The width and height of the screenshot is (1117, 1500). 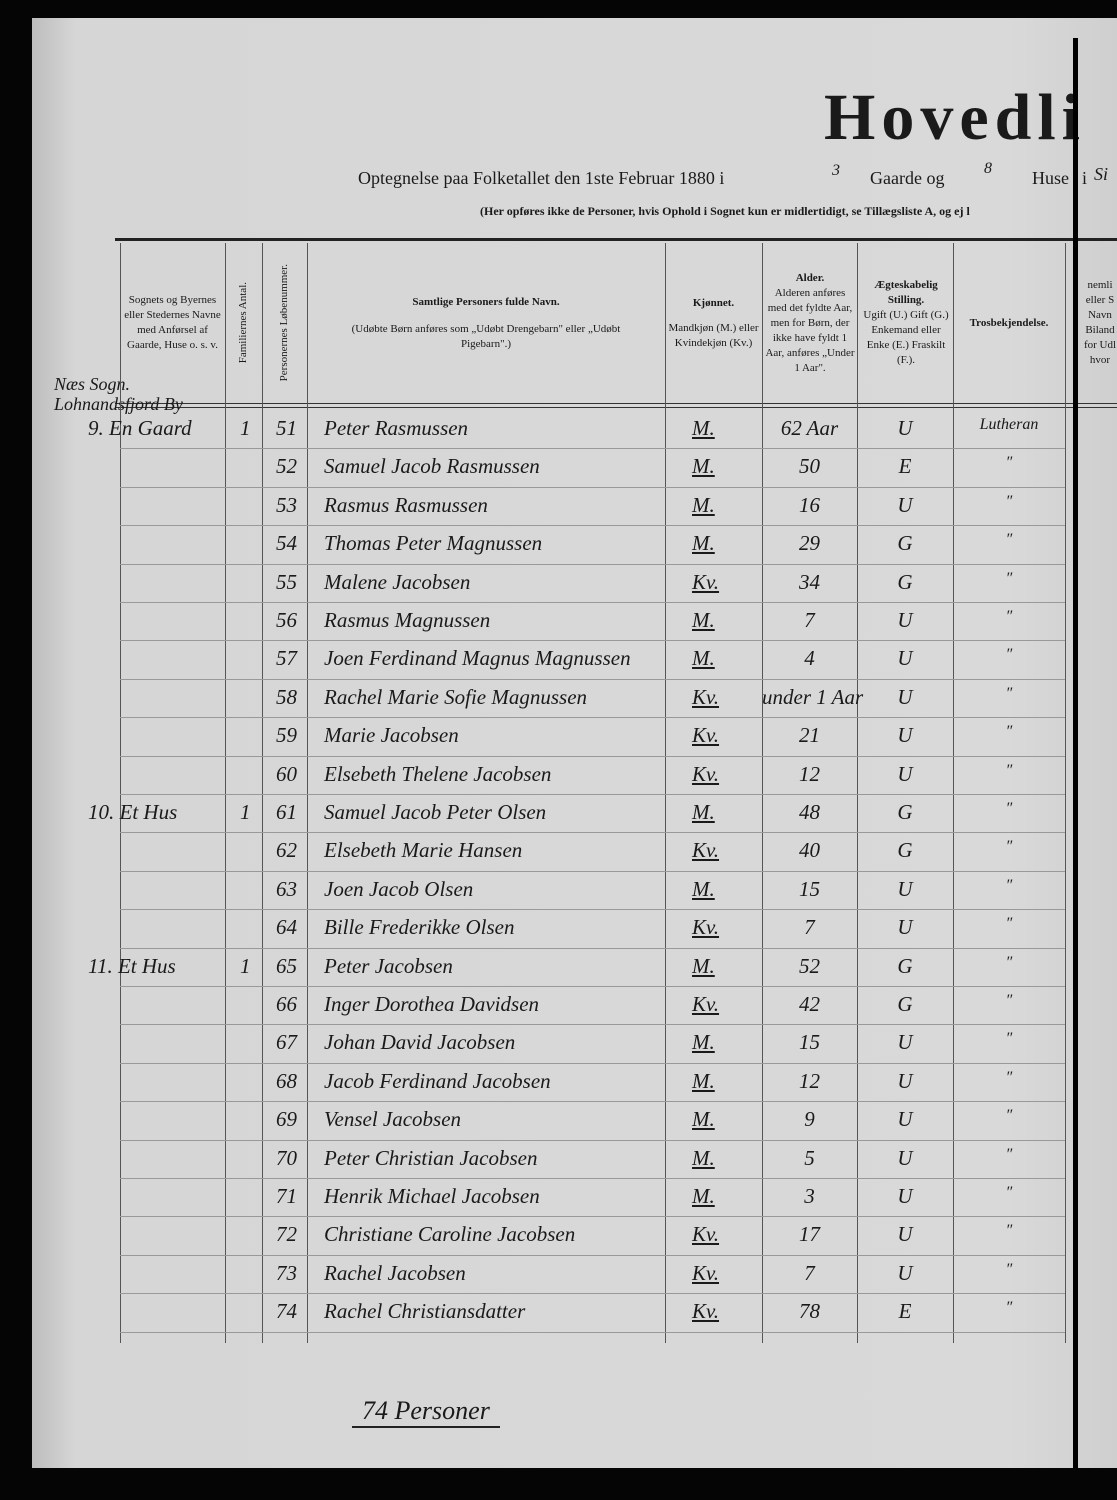 What do you see at coordinates (399, 888) in the screenshot?
I see `name: Joen Jacob Olsen` at bounding box center [399, 888].